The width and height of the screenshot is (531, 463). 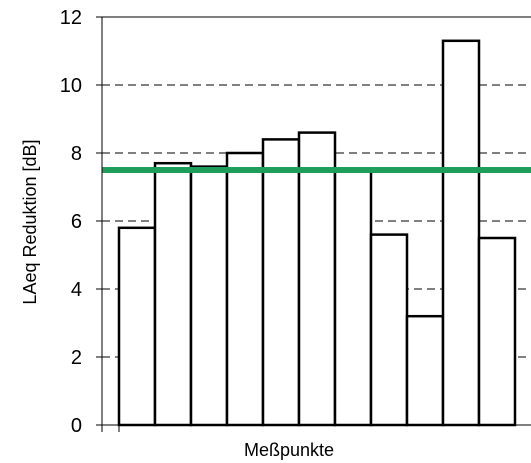 I want to click on x-axis-title: Meßpunkte, so click(x=289, y=450).